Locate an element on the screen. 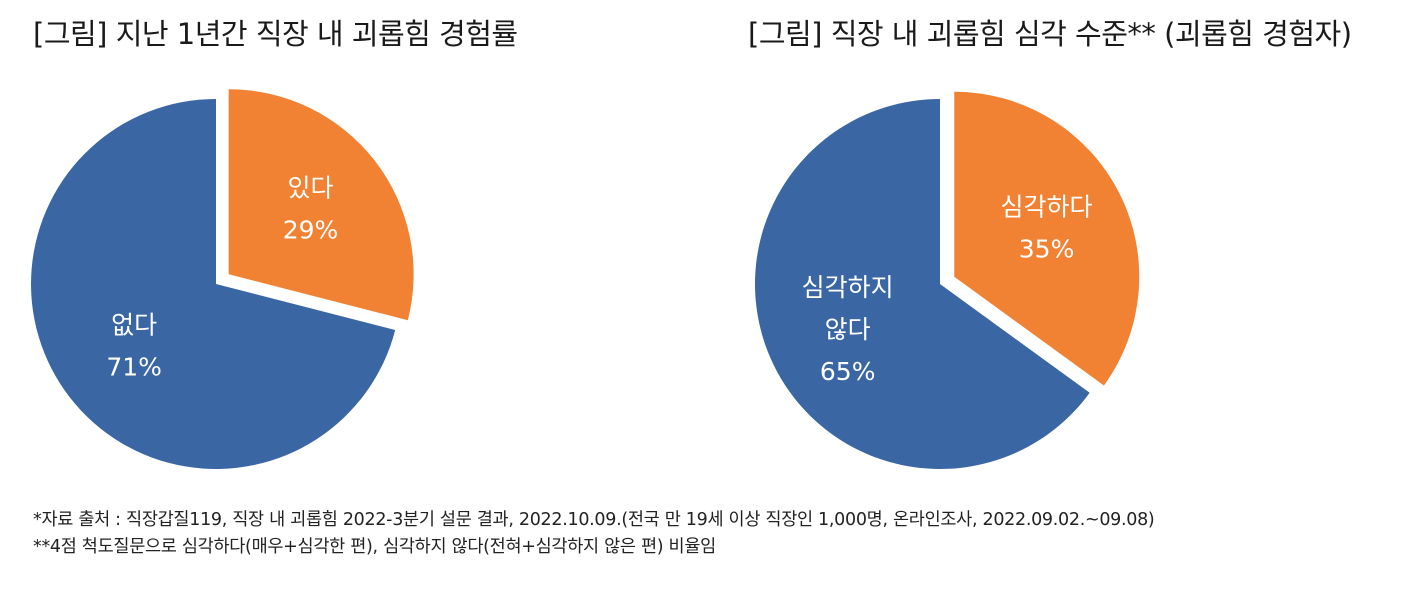 The height and width of the screenshot is (592, 1424). slice-category-label-1-1: 않다 is located at coordinates (848, 329).